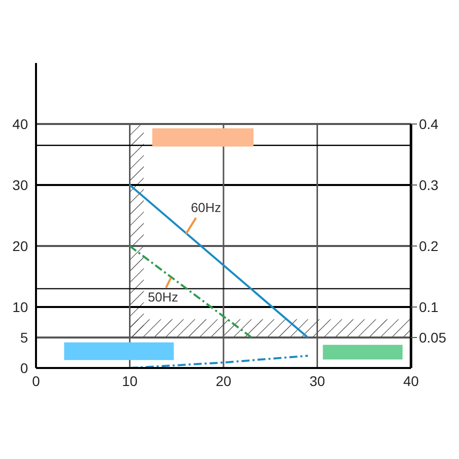 Image resolution: width=459 pixels, height=459 pixels. What do you see at coordinates (130, 380) in the screenshot?
I see `x-tick-label: 10` at bounding box center [130, 380].